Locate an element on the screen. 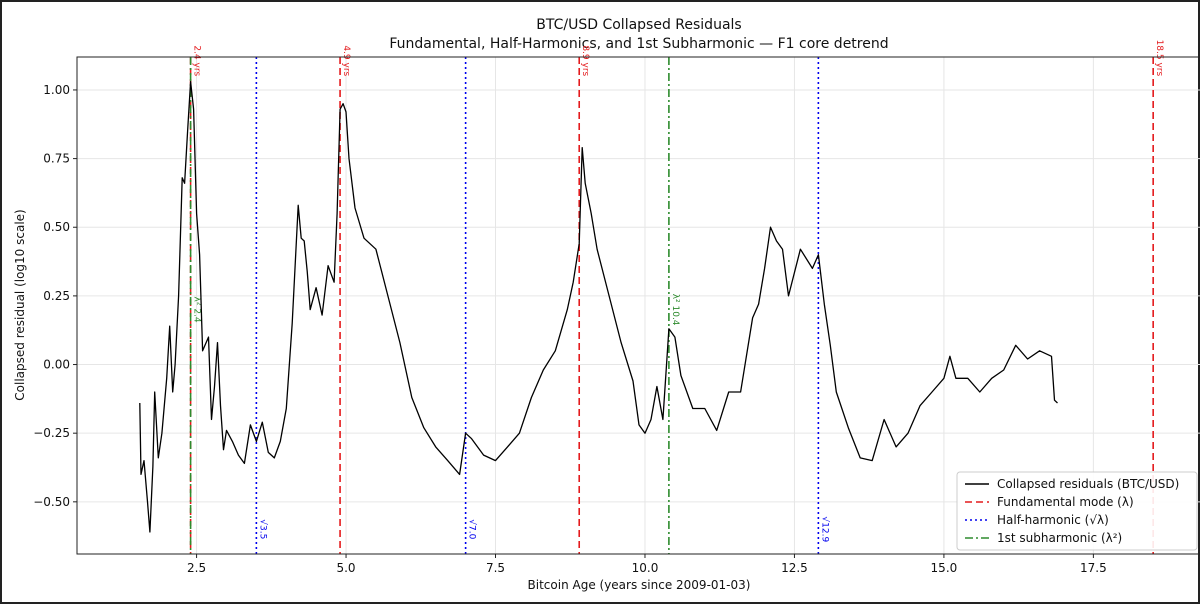 The height and width of the screenshot is (606, 1200). y-tick-label: 1.00 is located at coordinates (56, 90).